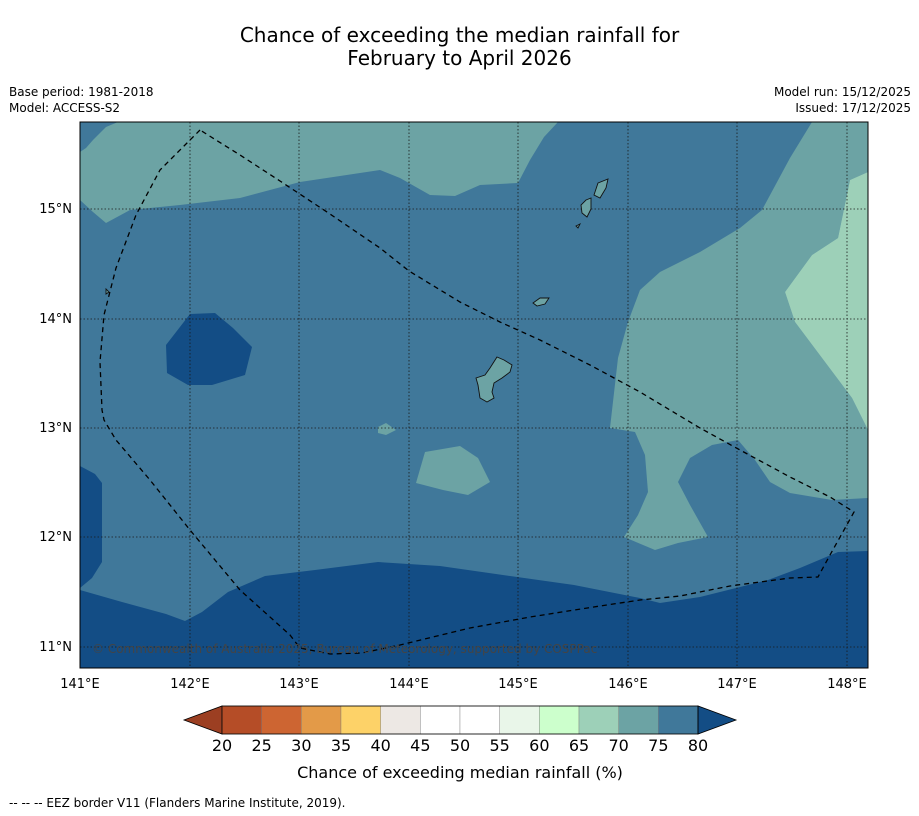  What do you see at coordinates (518, 684) in the screenshot?
I see `lon-tick-label: 145°E` at bounding box center [518, 684].